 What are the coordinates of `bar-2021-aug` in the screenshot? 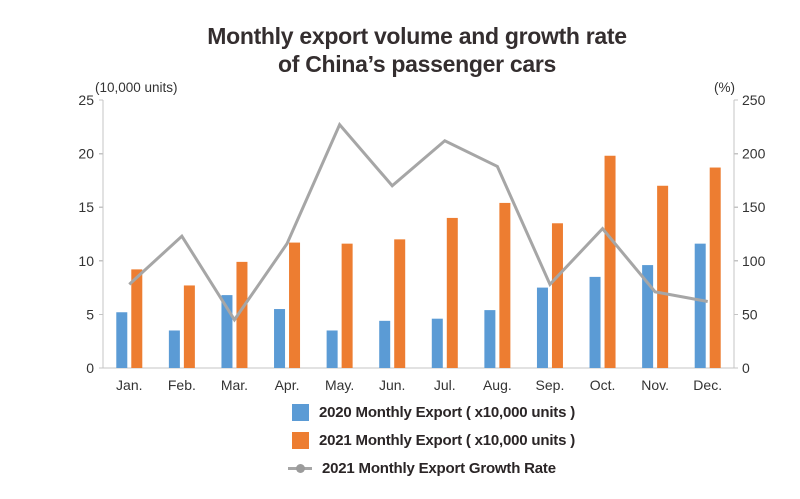 It's located at (505, 285).